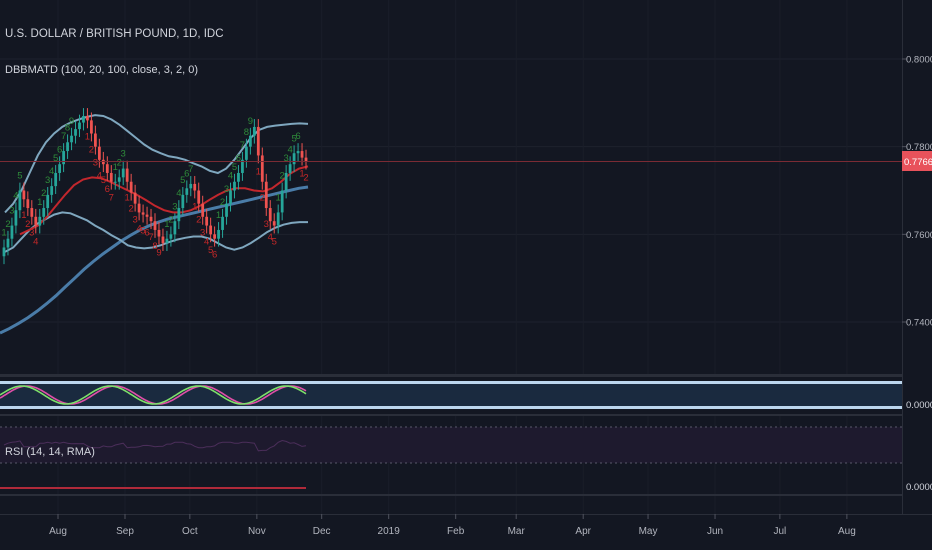 This screenshot has width=932, height=550. What do you see at coordinates (155, 445) in the screenshot?
I see `rsi-line` at bounding box center [155, 445].